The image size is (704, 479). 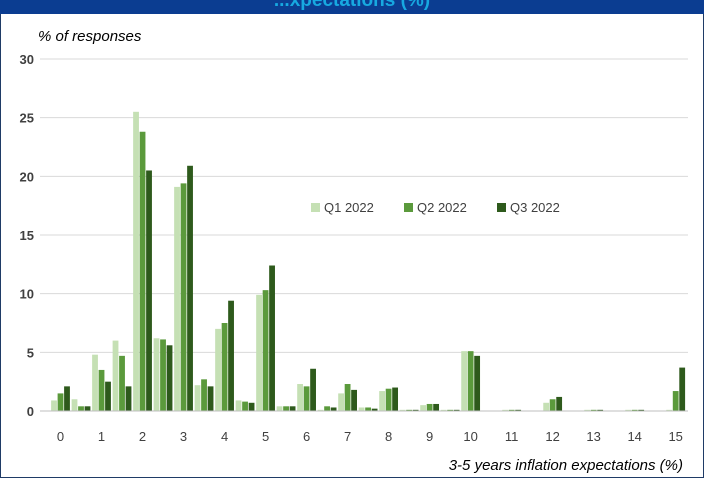 I want to click on x-tick-label: 7, so click(x=347, y=436).